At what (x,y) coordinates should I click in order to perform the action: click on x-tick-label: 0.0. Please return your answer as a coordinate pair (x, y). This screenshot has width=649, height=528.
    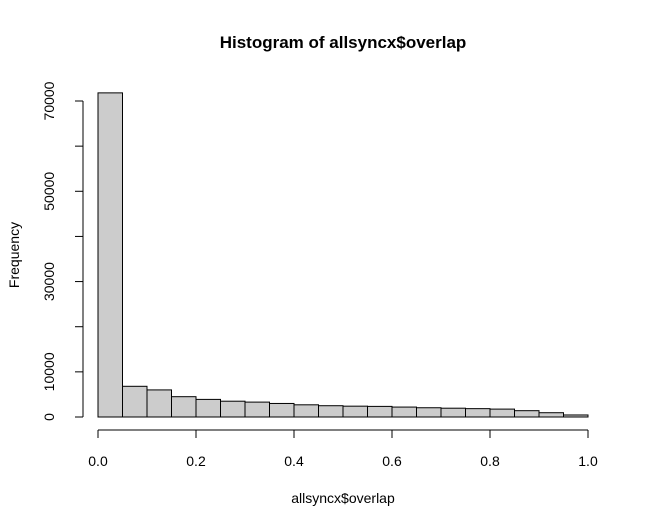
    Looking at the image, I should click on (98, 461).